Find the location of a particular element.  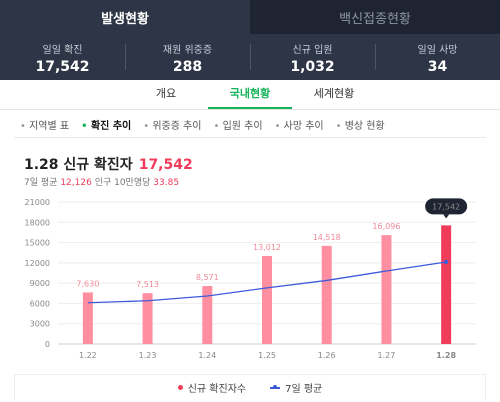

data-label: 16,096 is located at coordinates (386, 226).